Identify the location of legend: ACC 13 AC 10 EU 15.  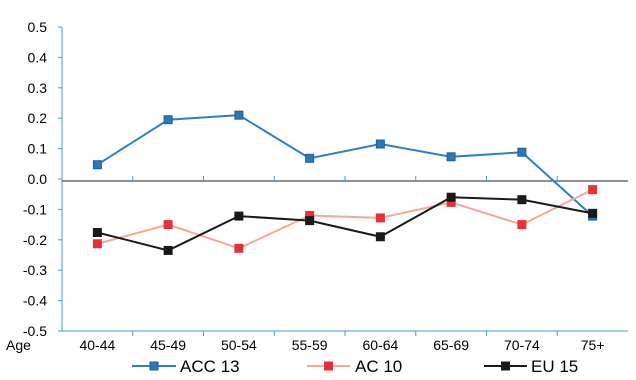
(355, 366).